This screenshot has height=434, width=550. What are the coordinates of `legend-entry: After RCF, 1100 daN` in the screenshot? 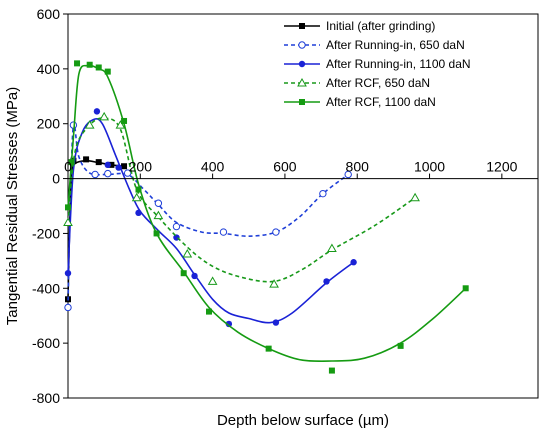 It's located at (360, 102).